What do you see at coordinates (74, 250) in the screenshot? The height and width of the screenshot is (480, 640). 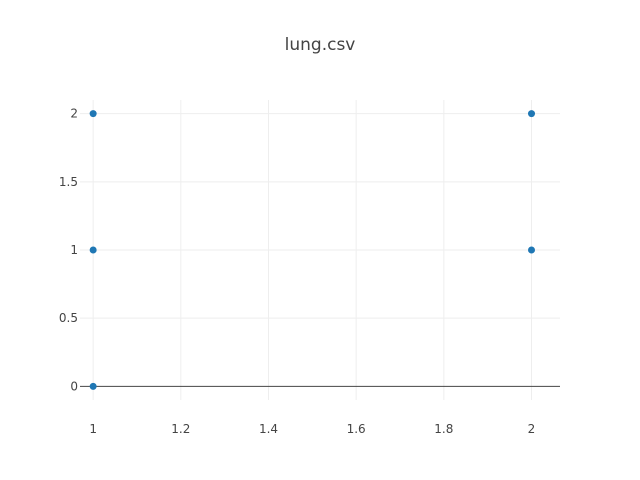 I see `y-tick-label: 1` at bounding box center [74, 250].